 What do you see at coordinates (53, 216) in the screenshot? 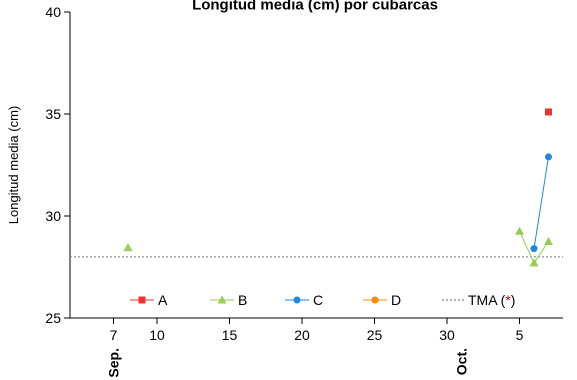
I see `y-tick-label: 30` at bounding box center [53, 216].